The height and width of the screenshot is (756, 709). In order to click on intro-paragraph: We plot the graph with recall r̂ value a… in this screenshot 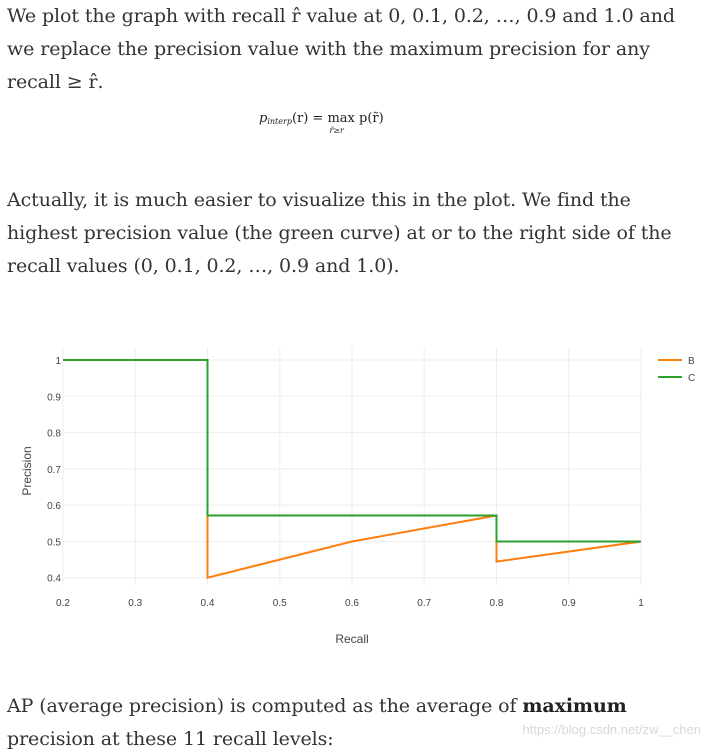, I will do `click(341, 49)`.